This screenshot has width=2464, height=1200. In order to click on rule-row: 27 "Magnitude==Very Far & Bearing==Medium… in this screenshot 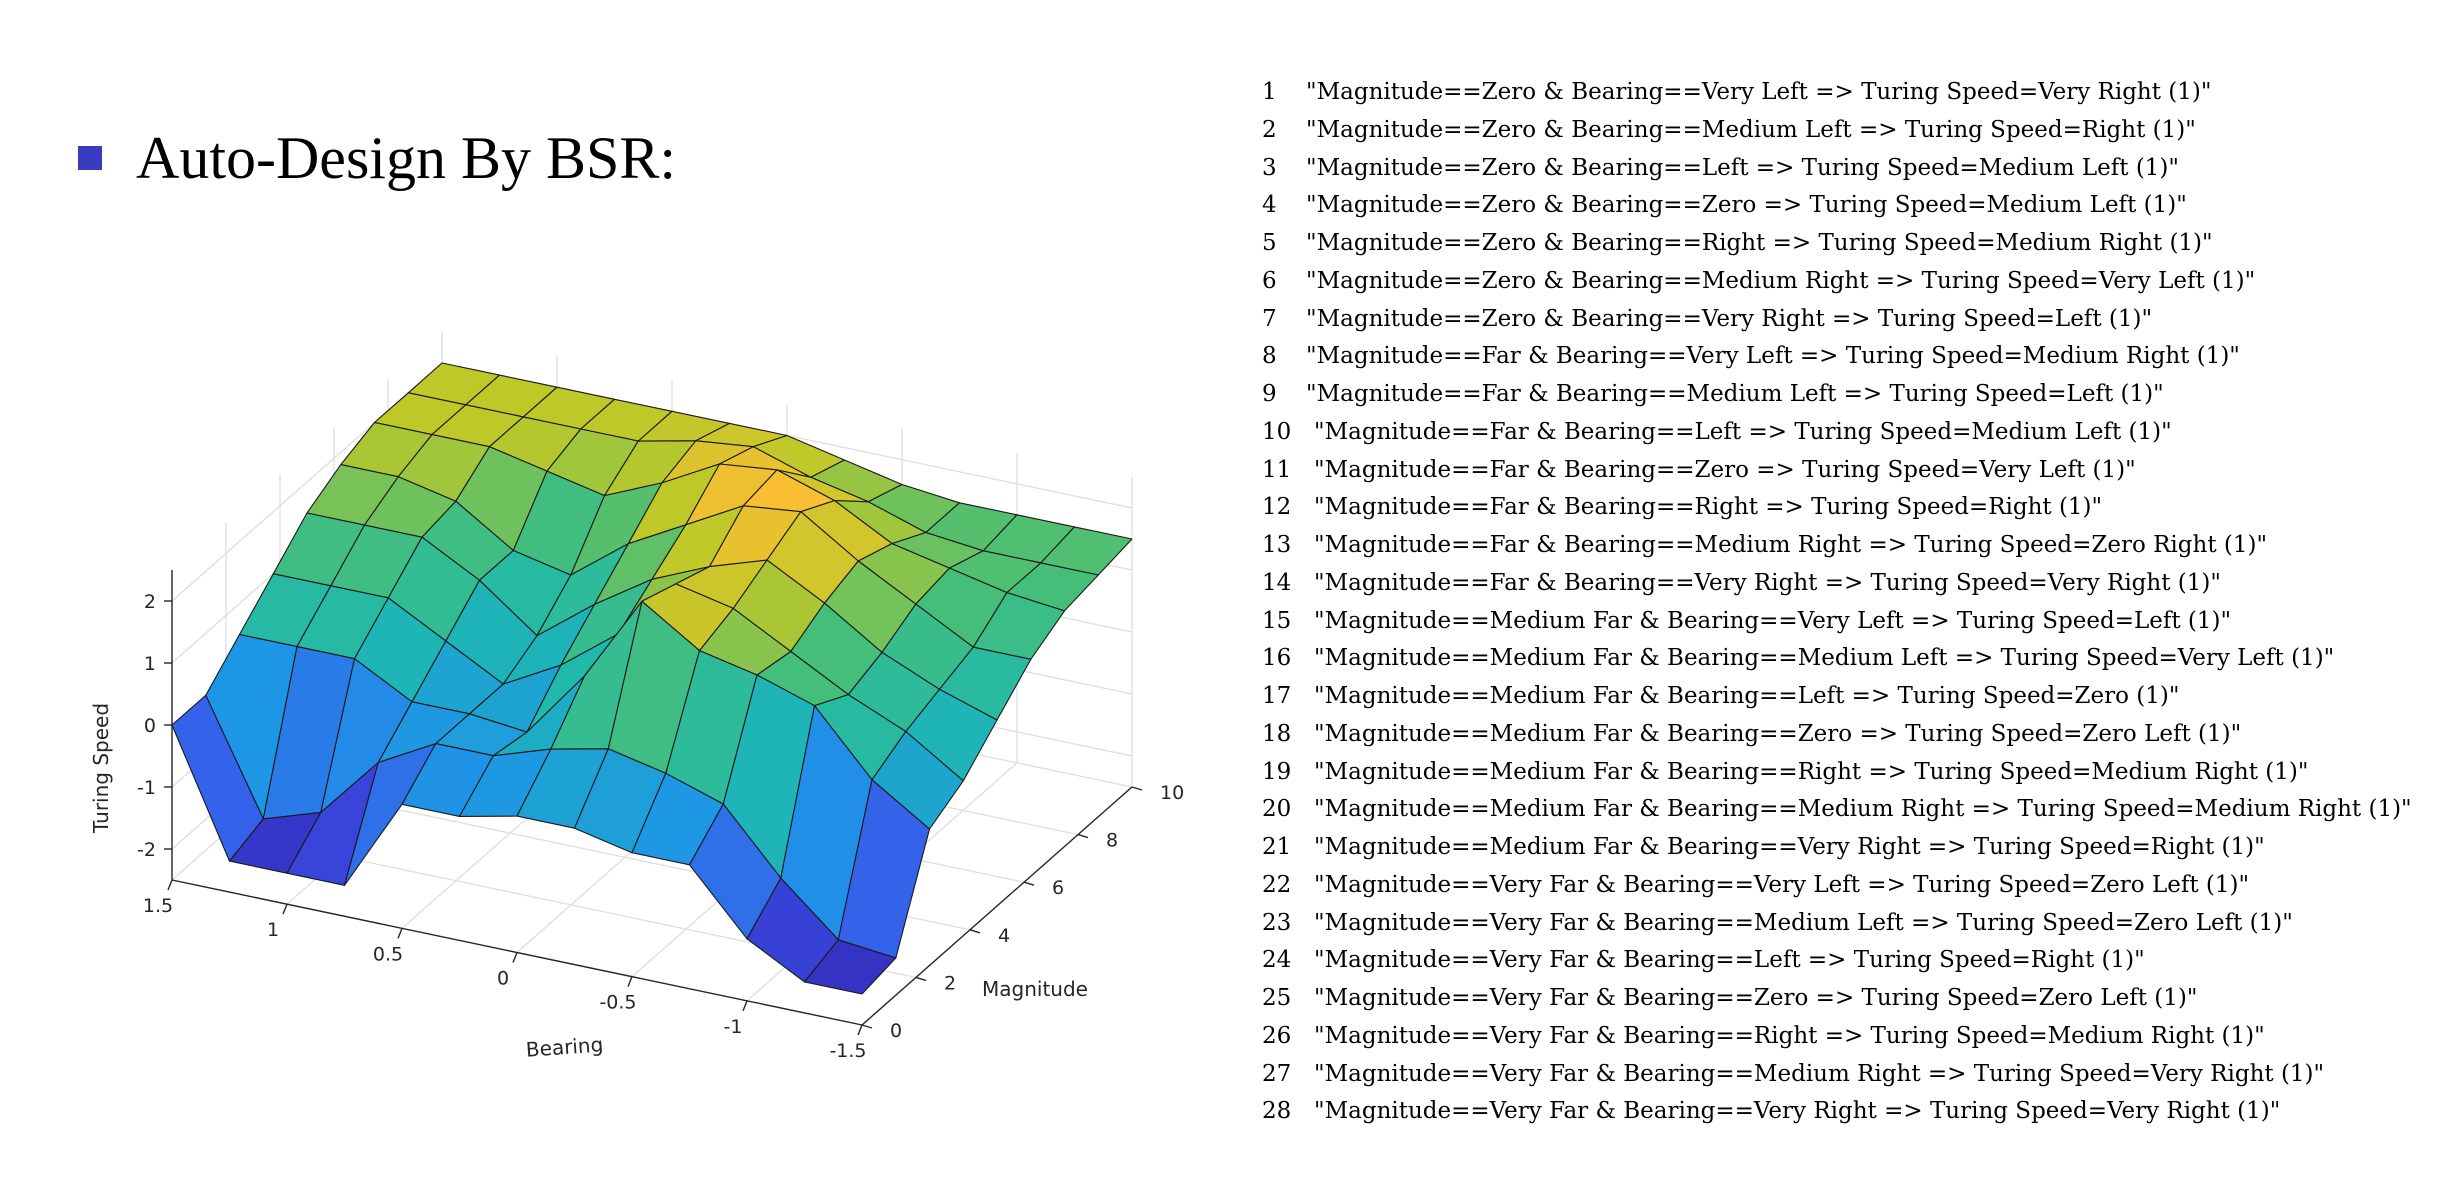, I will do `click(1837, 1075)`.